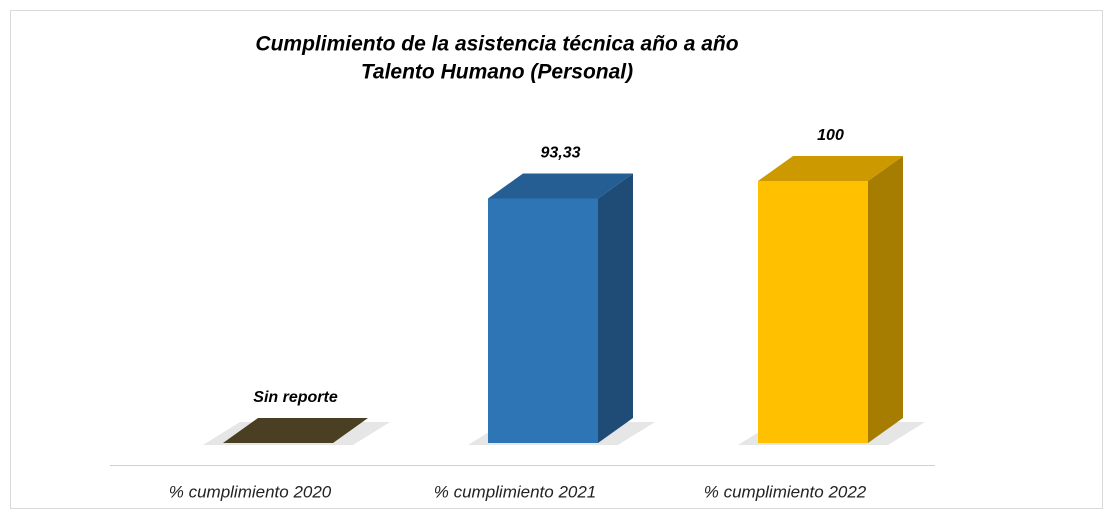 This screenshot has width=1113, height=525. Describe the element at coordinates (785, 491) in the screenshot. I see `x-tick-label: % cumplimiento 2022` at that location.